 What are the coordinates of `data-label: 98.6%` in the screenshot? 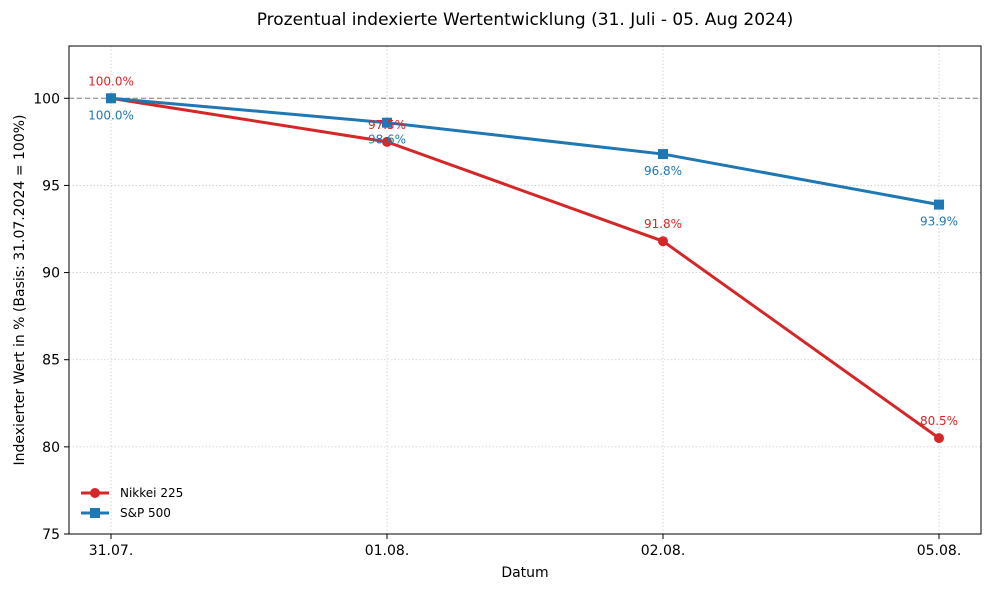 It's located at (387, 140).